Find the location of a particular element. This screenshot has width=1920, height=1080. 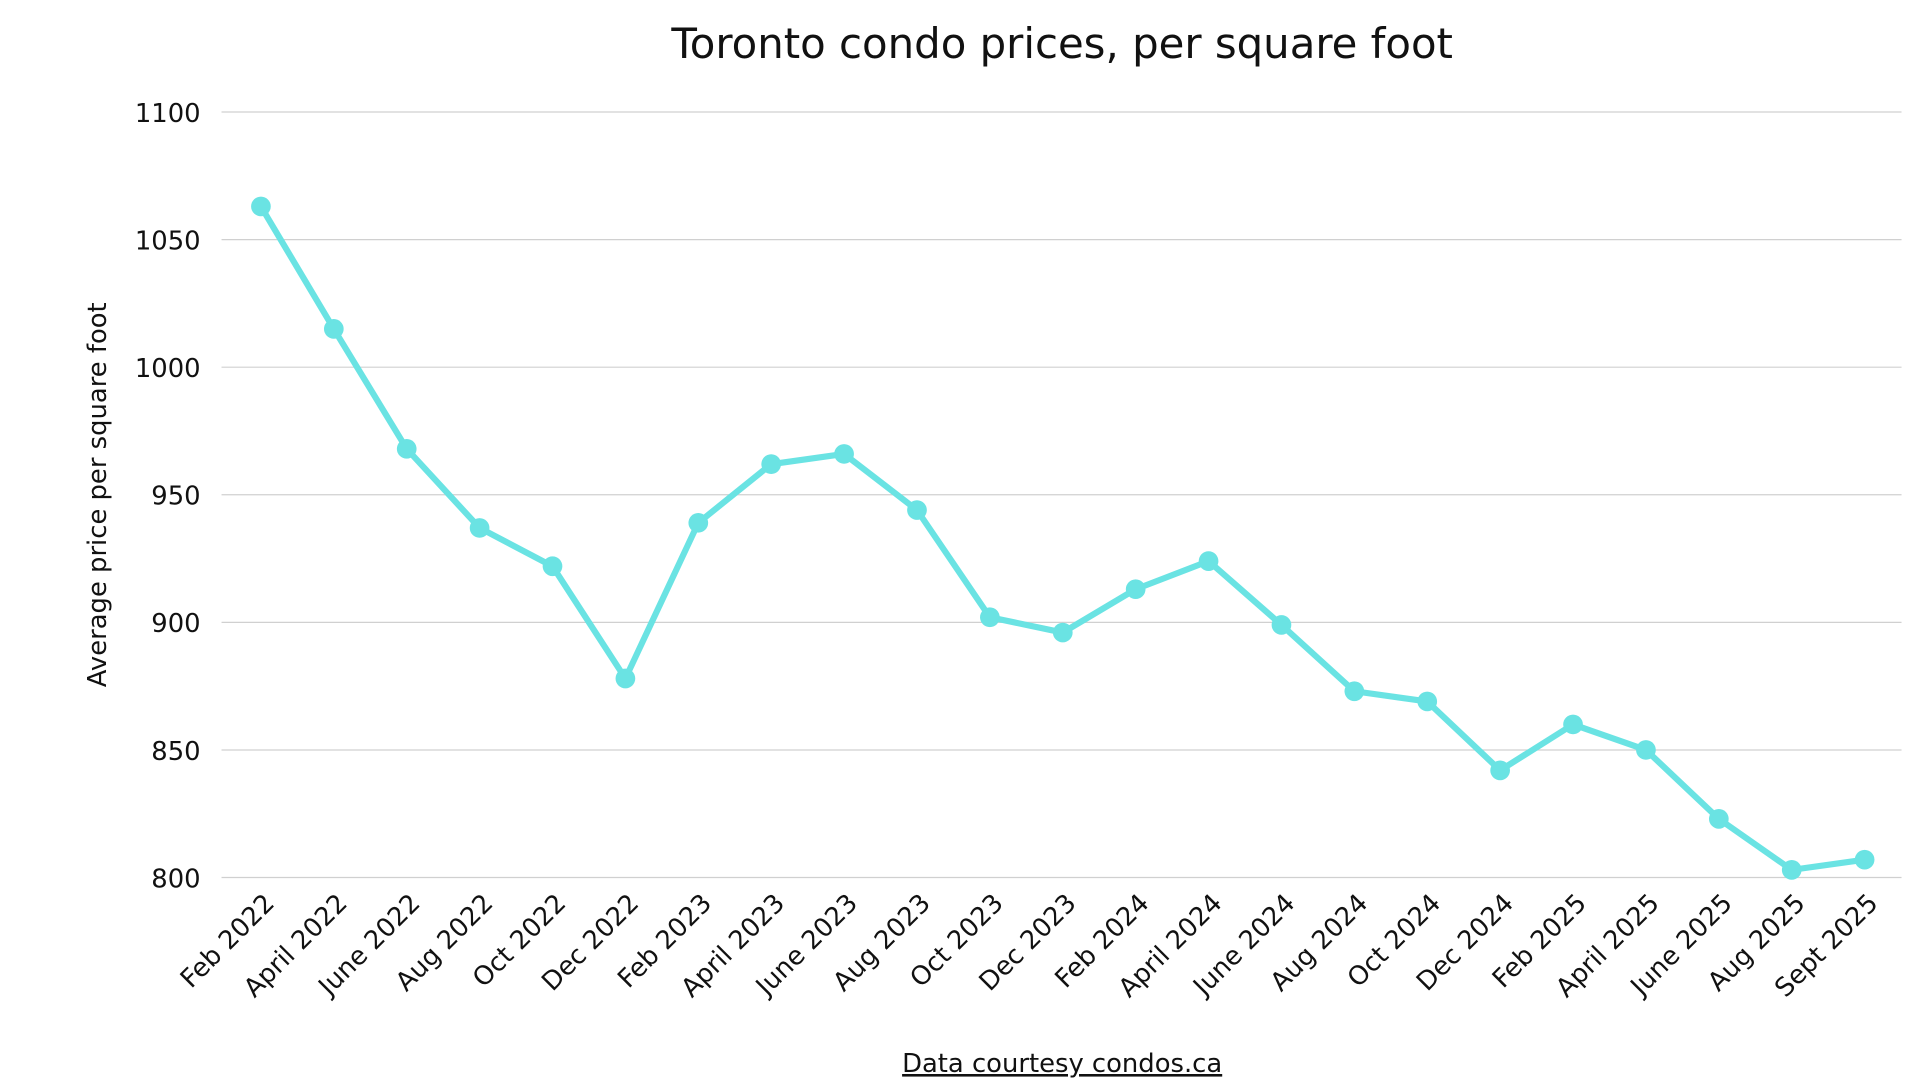

y-tick-label: 900 is located at coordinates (175, 624).